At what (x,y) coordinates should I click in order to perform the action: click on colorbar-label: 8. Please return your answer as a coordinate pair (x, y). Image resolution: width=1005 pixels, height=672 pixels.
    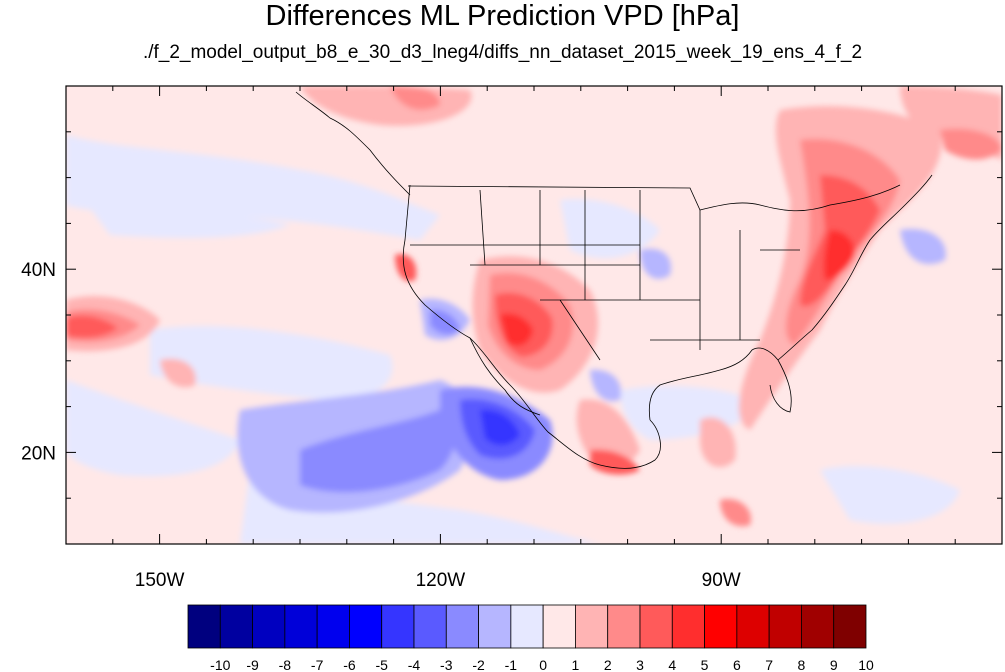
    Looking at the image, I should click on (802, 664).